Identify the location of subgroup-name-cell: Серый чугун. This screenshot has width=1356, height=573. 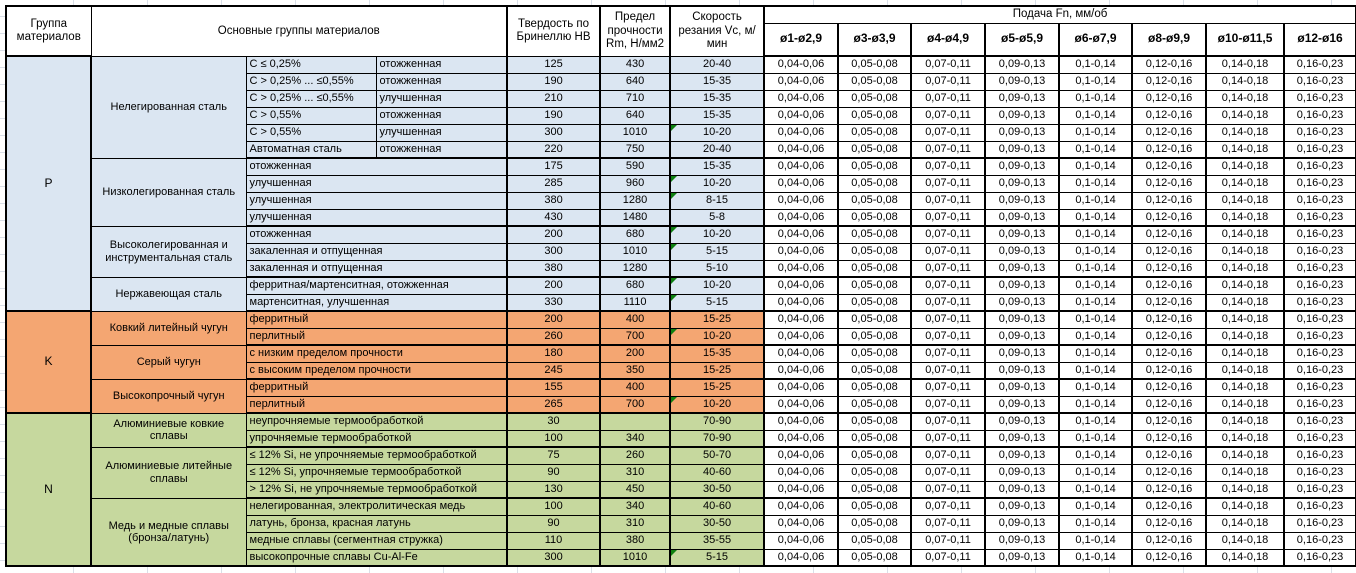
(168, 362).